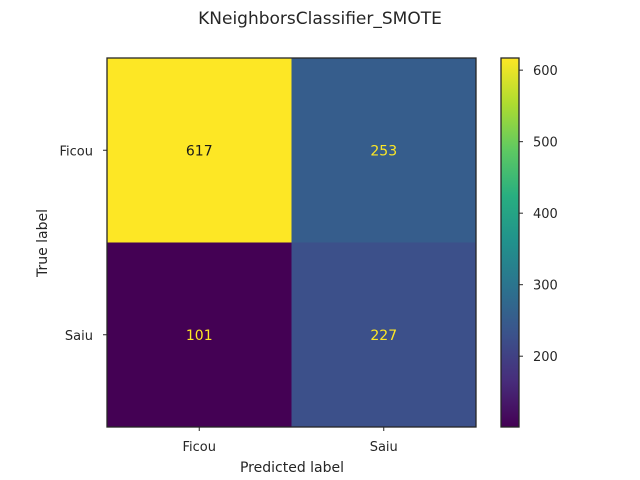 The height and width of the screenshot is (480, 640). I want to click on heatmap-cell-r0-c0, so click(199, 150).